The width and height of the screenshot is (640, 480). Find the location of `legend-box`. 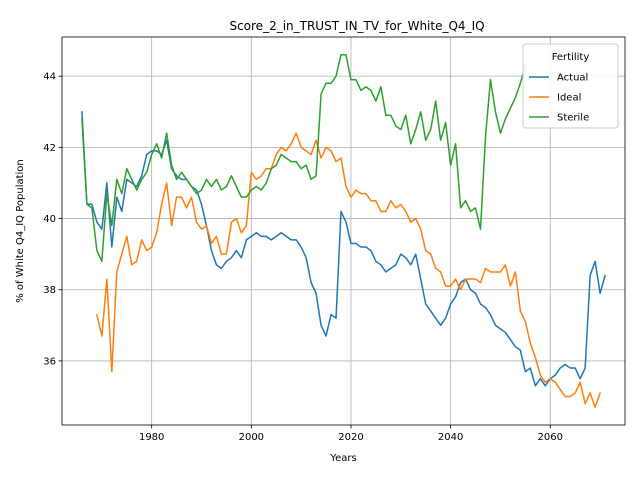

legend-box is located at coordinates (570, 86).